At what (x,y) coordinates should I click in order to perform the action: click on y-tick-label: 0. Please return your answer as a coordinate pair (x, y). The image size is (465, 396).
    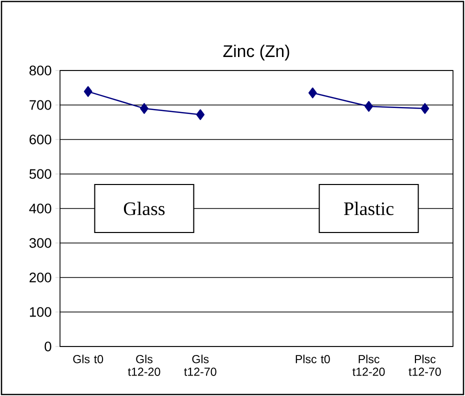
    Looking at the image, I should click on (48, 347).